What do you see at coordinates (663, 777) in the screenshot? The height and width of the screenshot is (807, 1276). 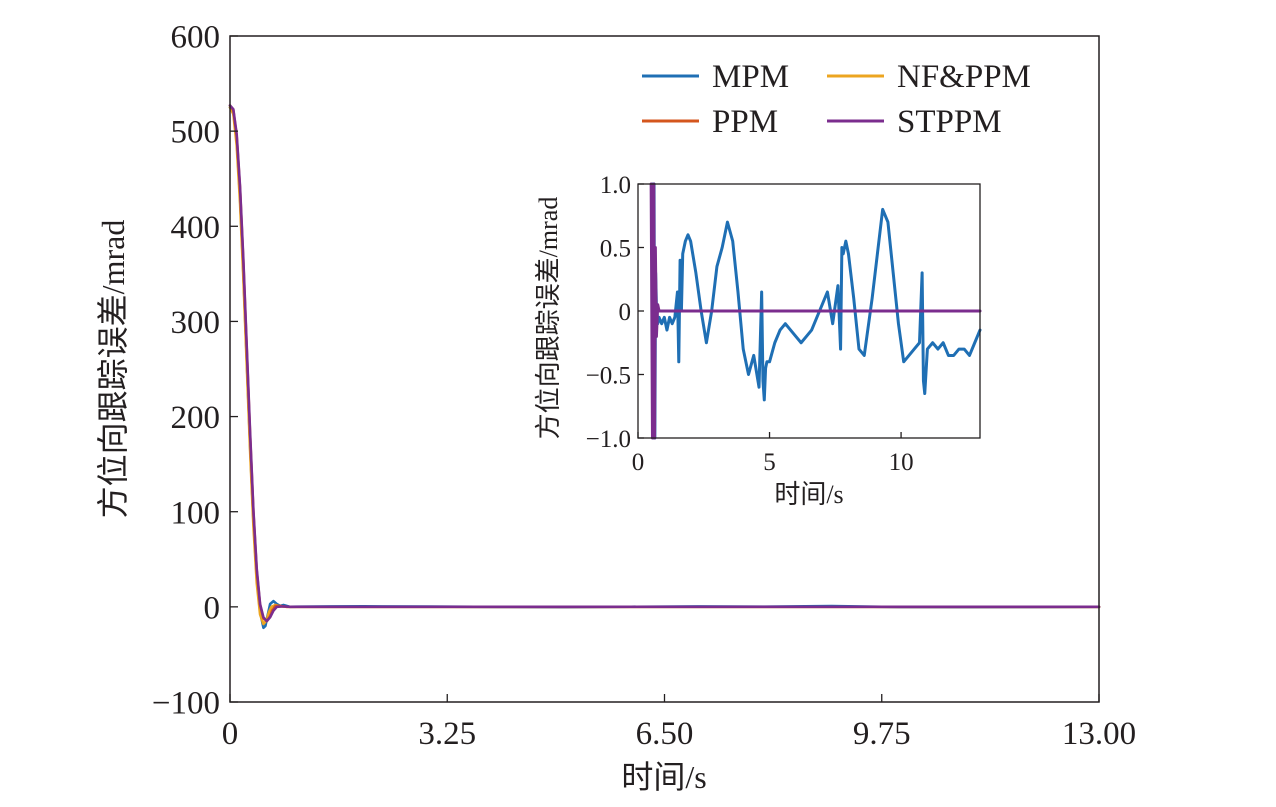 I see `main-x-axis-label: 时间/s` at bounding box center [663, 777].